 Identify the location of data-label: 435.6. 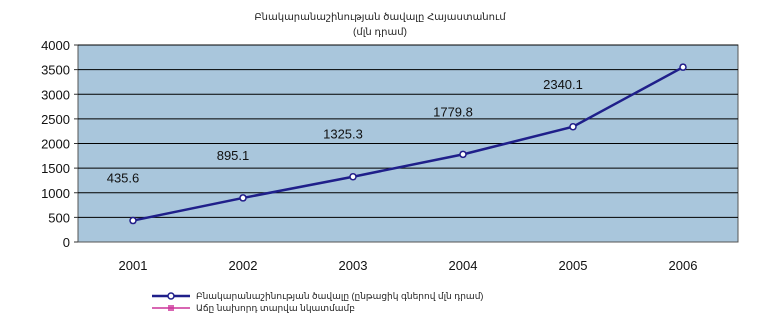
(123, 178).